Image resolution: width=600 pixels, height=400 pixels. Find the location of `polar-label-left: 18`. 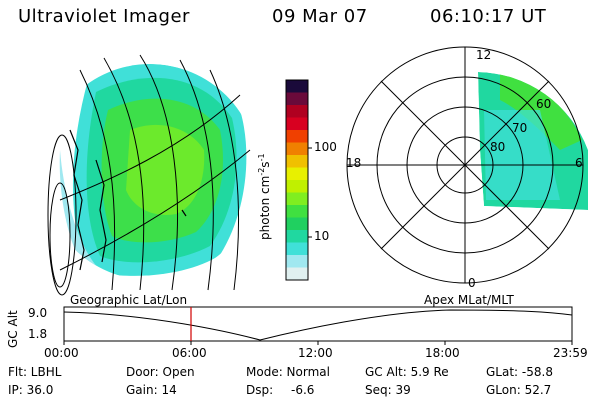

polar-label-left: 18 is located at coordinates (354, 163).